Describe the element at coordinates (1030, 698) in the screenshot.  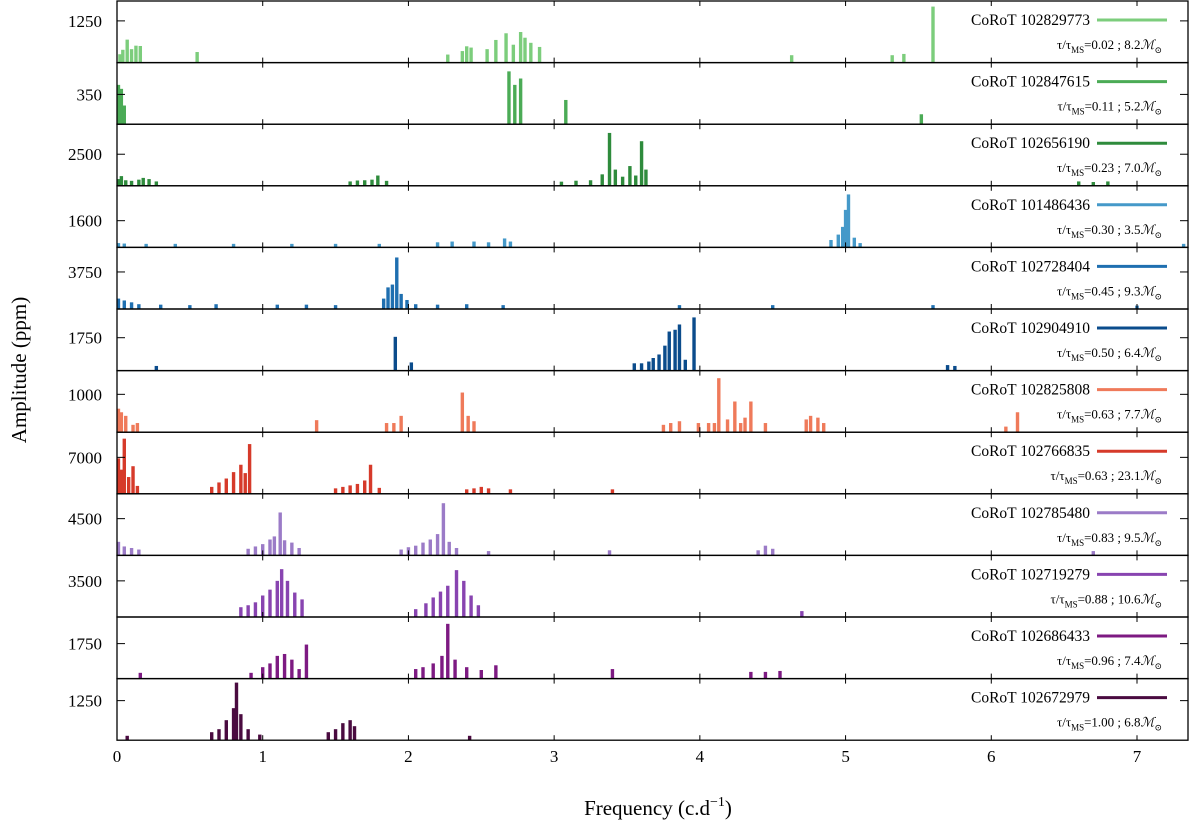
I see `panel-12-star-label: CoRoT 102672979` at that location.